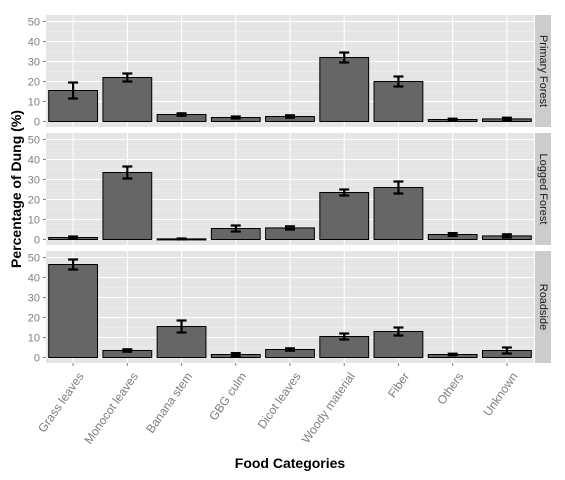 The height and width of the screenshot is (480, 565). What do you see at coordinates (111, 408) in the screenshot?
I see `x-category-label: Monocot leaves` at bounding box center [111, 408].